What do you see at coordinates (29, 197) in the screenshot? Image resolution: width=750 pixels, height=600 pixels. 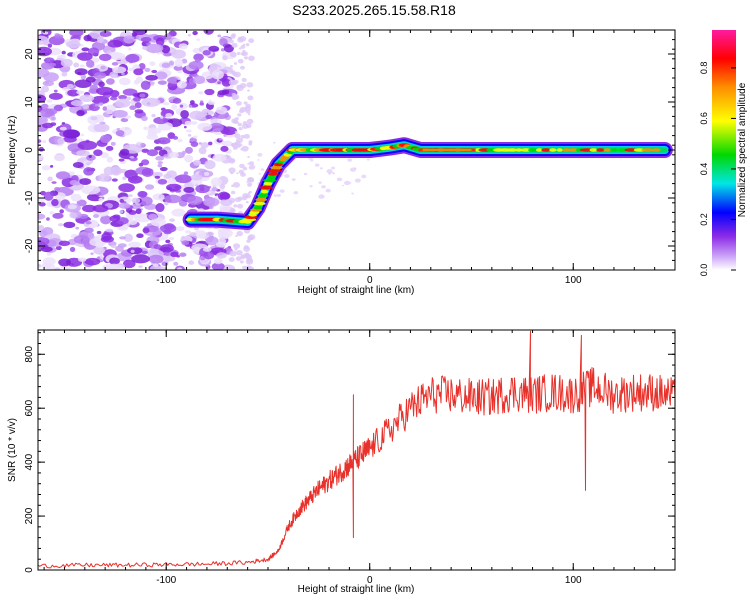 I see `spectrogram-ytick-label: -10` at bounding box center [29, 197].